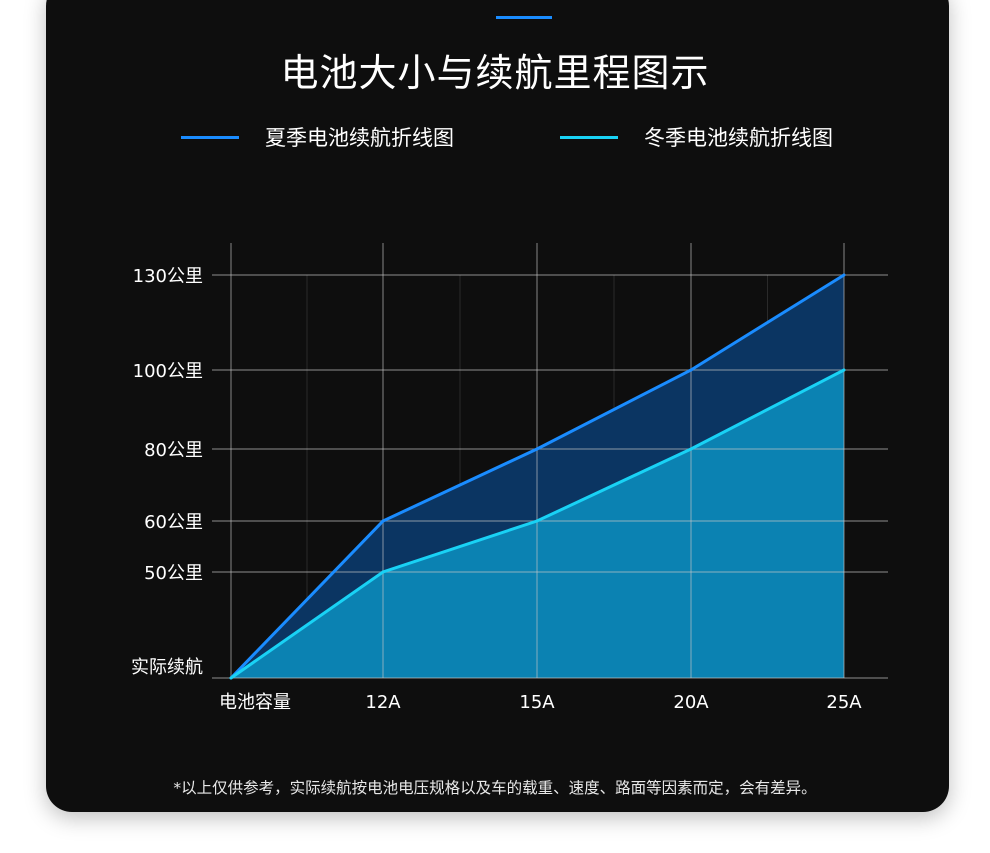 This screenshot has width=990, height=853. What do you see at coordinates (691, 702) in the screenshot?
I see `x-tick-label: 20A` at bounding box center [691, 702].